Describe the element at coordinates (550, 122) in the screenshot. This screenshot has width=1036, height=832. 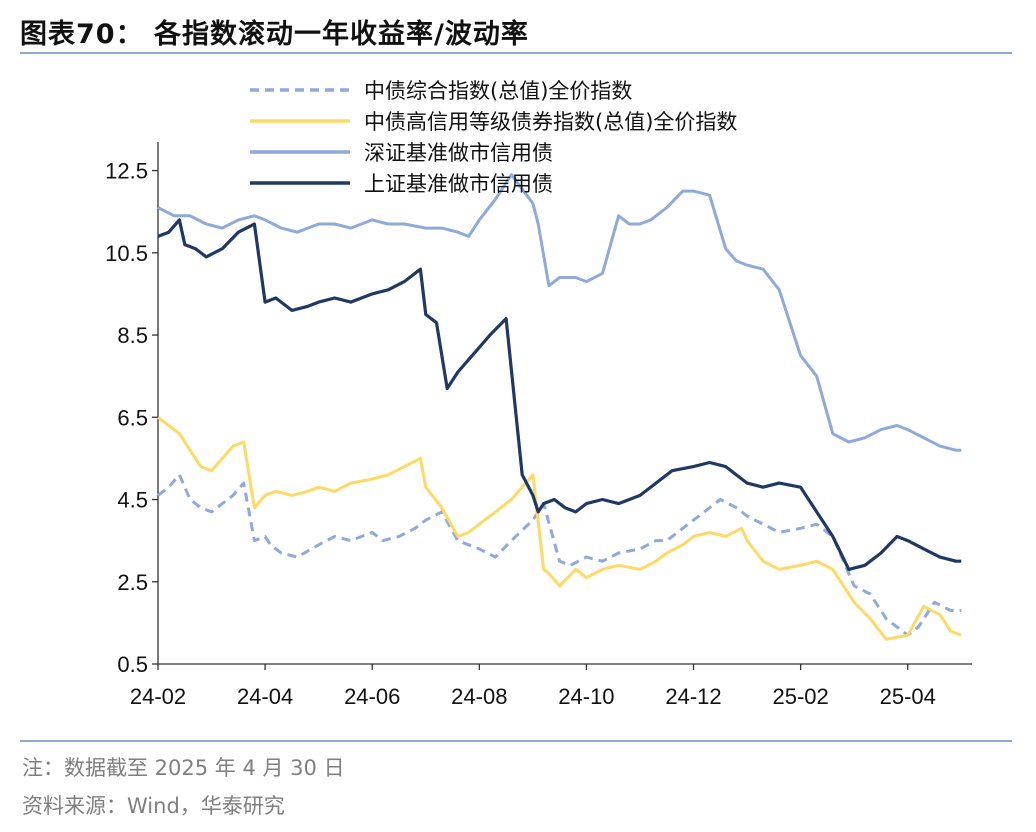
I see `legend-label-1: 中债高信用等级债券指数(总值)全价指数` at that location.